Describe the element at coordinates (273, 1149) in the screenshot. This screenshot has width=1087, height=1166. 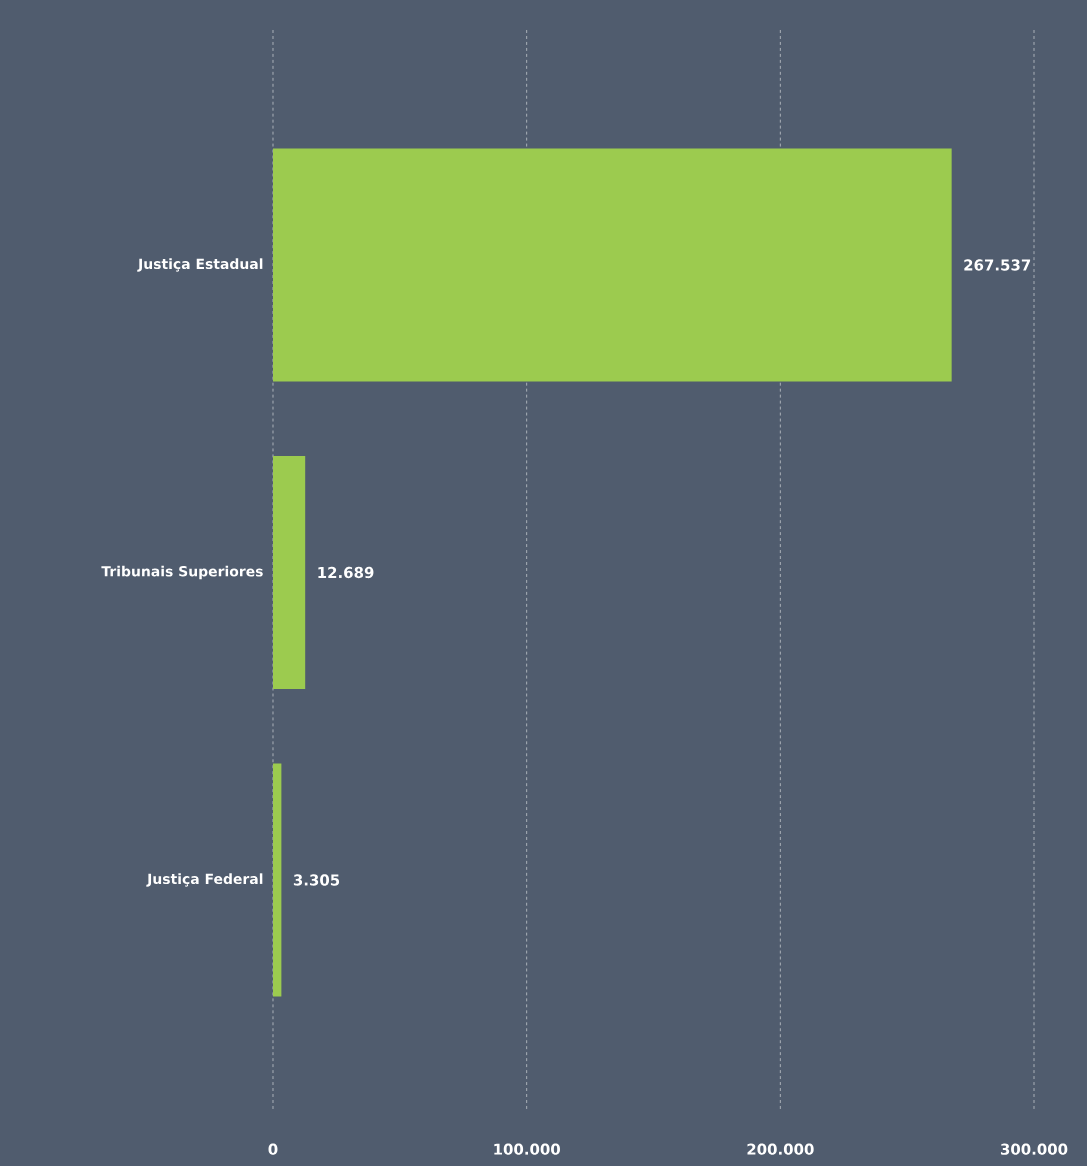
I see `x-tick-label: 0` at that location.